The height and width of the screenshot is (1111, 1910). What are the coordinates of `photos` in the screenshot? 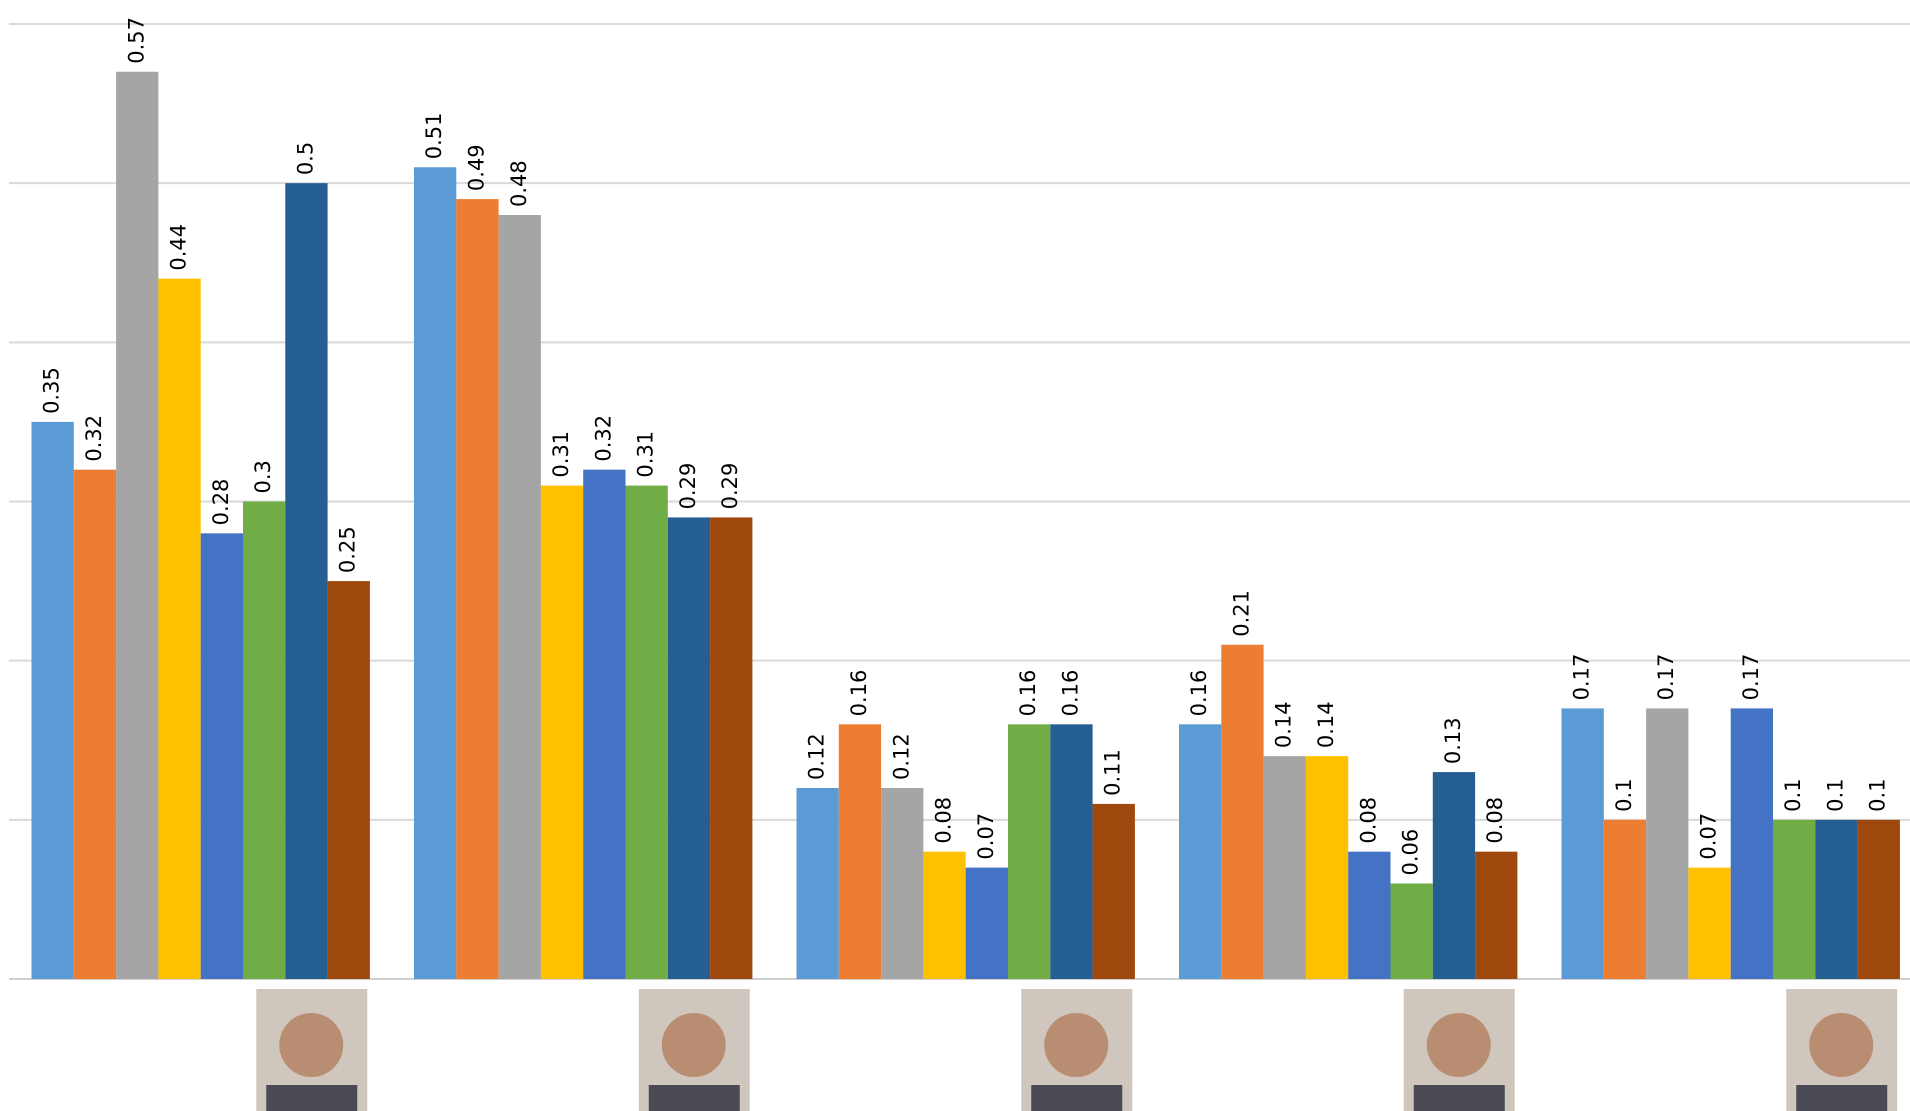 It's located at (1077, 1050).